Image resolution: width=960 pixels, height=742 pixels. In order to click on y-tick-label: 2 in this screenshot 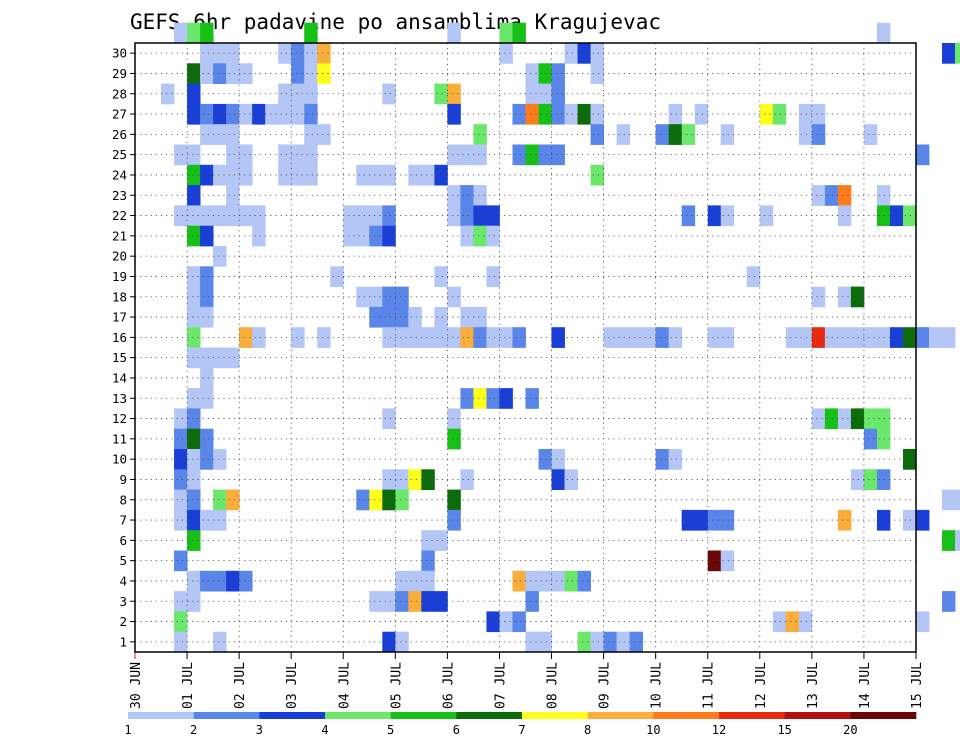, I will do `click(123, 621)`.